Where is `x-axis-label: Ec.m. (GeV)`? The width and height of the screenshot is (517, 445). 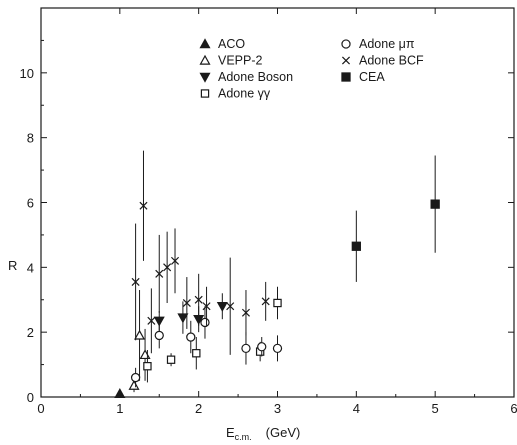 x-axis-label: Ec.m. (GeV) is located at coordinates (263, 433).